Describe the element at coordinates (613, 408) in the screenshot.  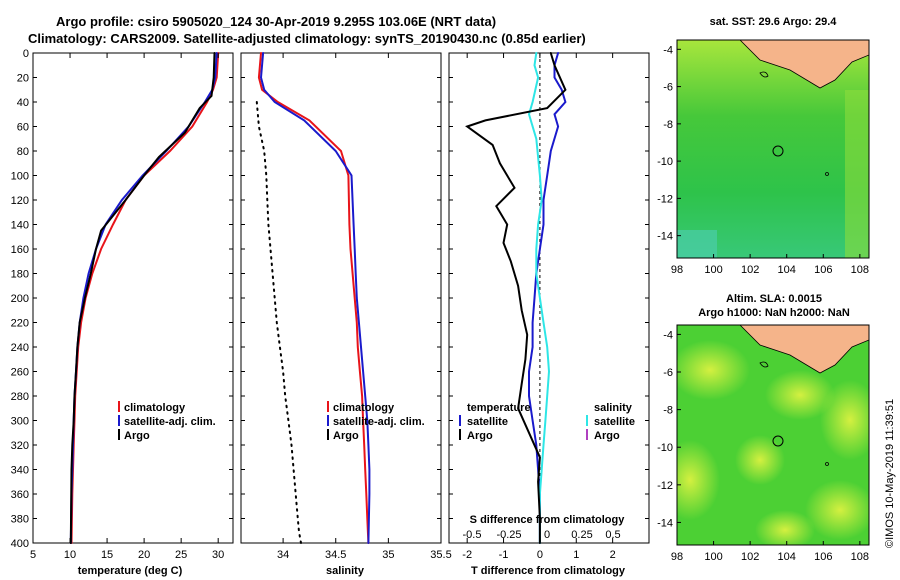
I see `legend-salinity-title: salinity` at that location.